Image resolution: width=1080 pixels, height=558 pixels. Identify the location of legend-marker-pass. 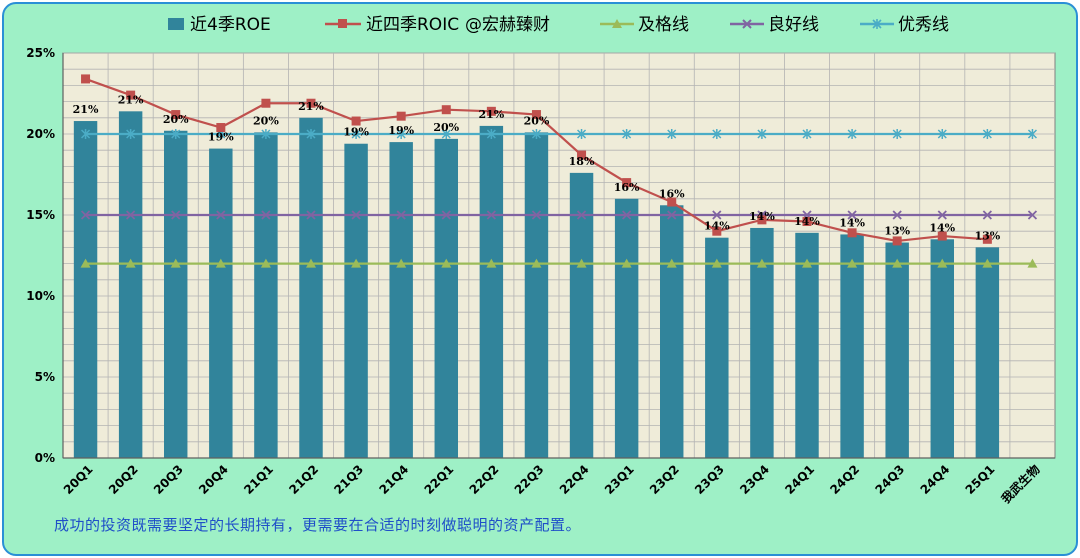
(617, 23).